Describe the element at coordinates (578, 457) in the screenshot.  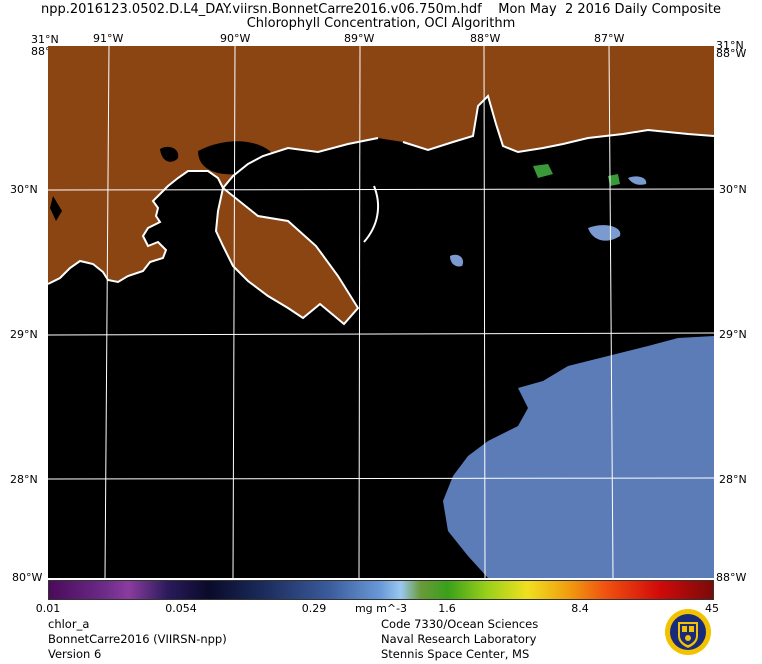
I see `chlorophyll-offshore-plume` at that location.